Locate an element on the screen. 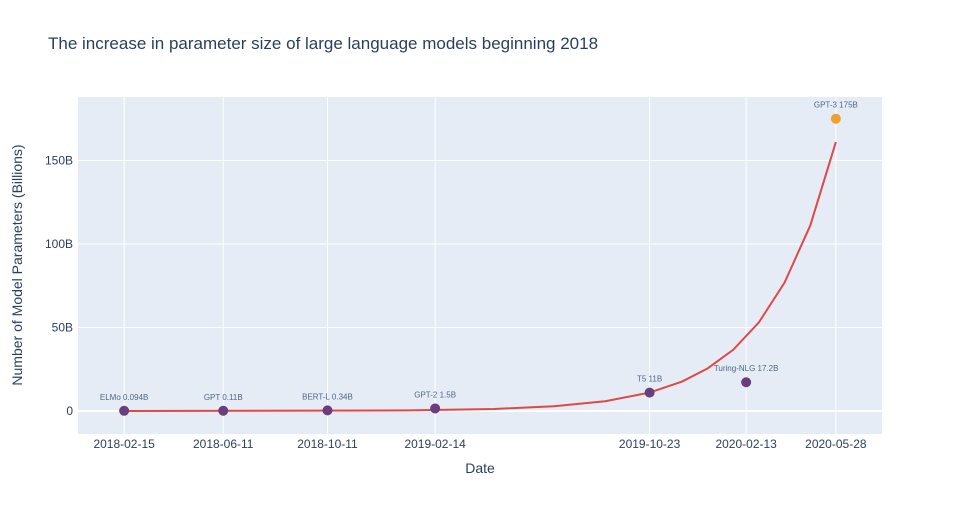 The image size is (960, 512). x-axis-label: Date is located at coordinates (480, 468).